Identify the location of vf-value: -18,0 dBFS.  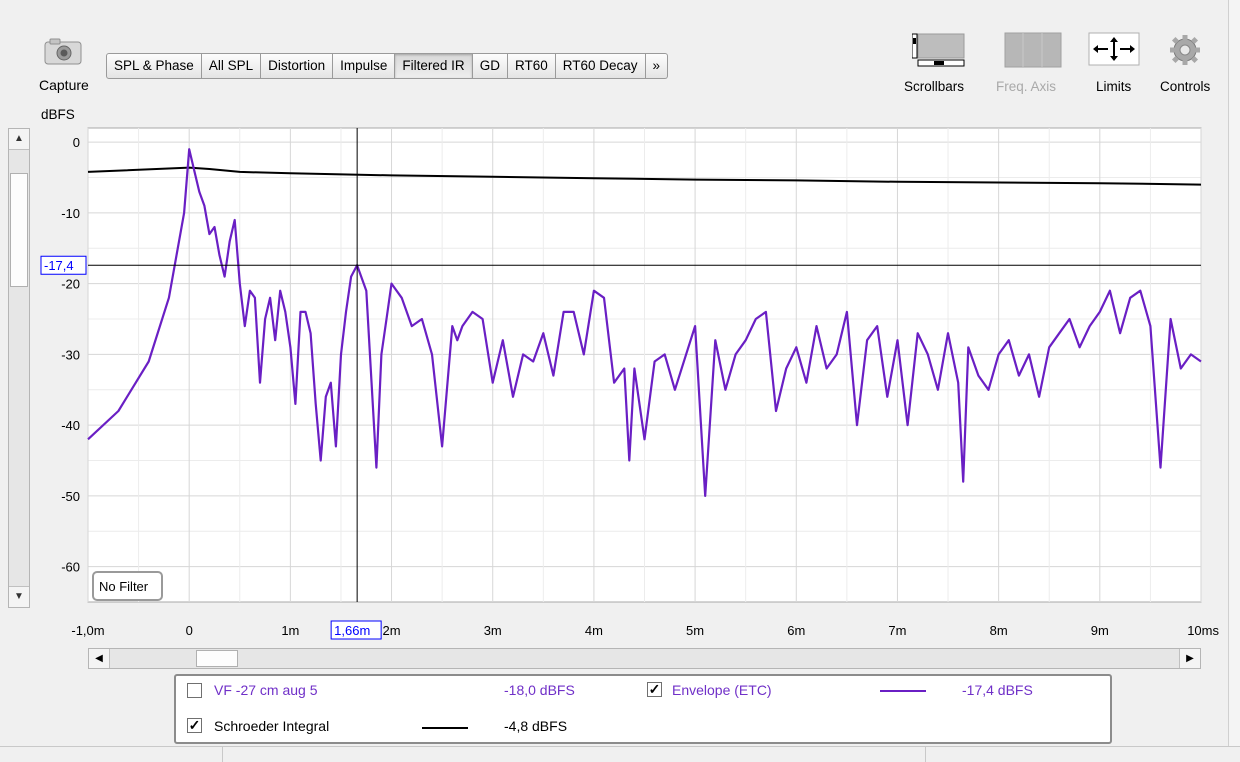
(539, 690).